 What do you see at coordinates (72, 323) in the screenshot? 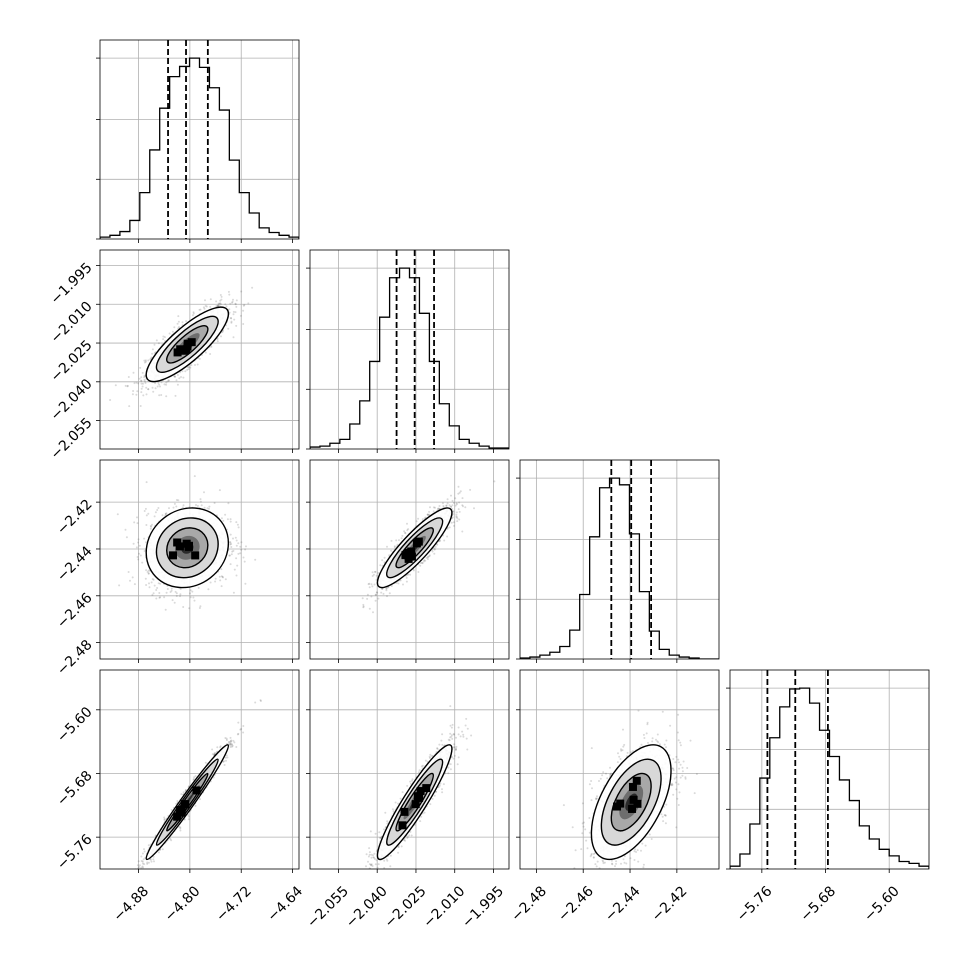
I see `y-tick-label: −2.010` at bounding box center [72, 323].